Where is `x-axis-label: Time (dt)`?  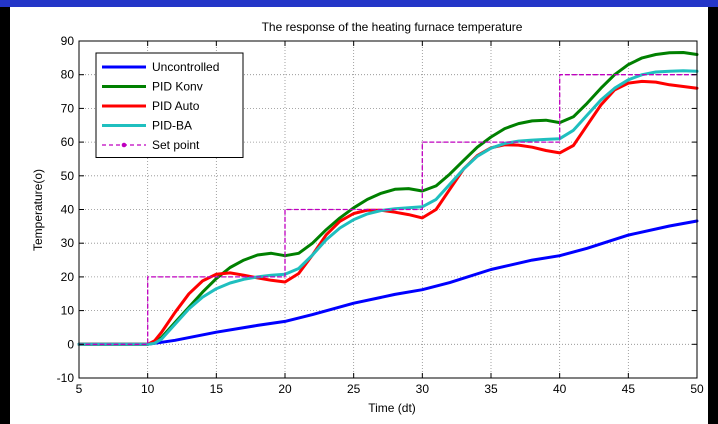
x-axis-label: Time (dt) is located at coordinates (392, 408).